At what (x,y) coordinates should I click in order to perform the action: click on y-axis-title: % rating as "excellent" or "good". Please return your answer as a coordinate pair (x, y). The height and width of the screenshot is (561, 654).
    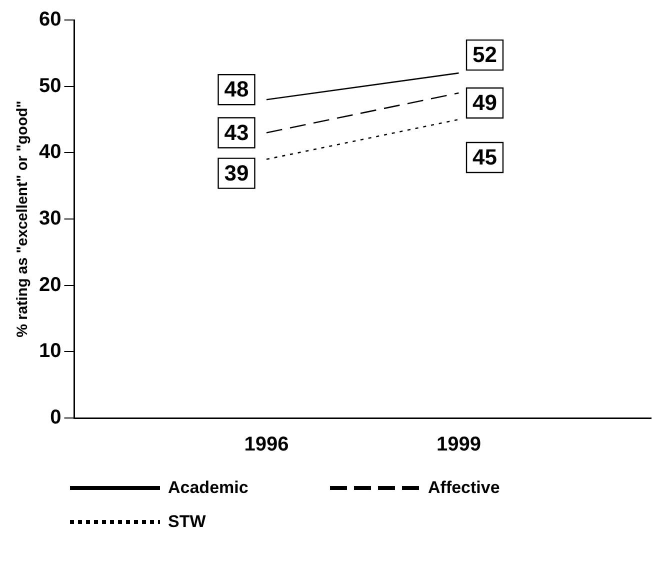
    Looking at the image, I should click on (23, 219).